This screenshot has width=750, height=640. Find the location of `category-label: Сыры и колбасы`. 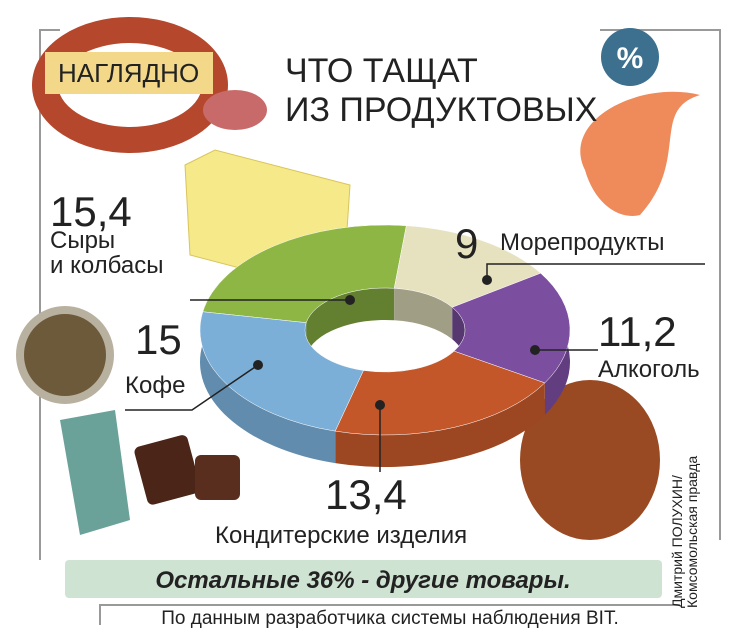

category-label: Сыры и колбасы is located at coordinates (107, 253).